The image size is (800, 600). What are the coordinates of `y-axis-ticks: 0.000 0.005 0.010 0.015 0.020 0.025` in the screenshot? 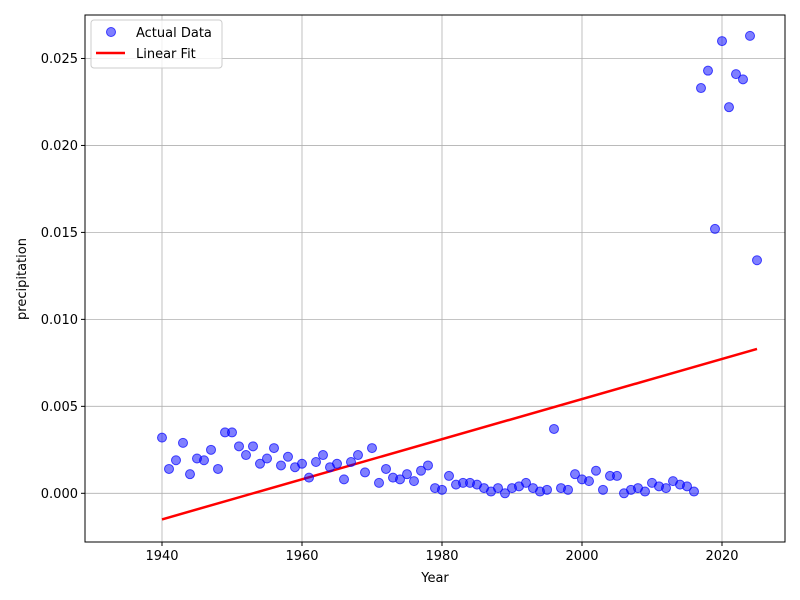 It's located at (63, 277).